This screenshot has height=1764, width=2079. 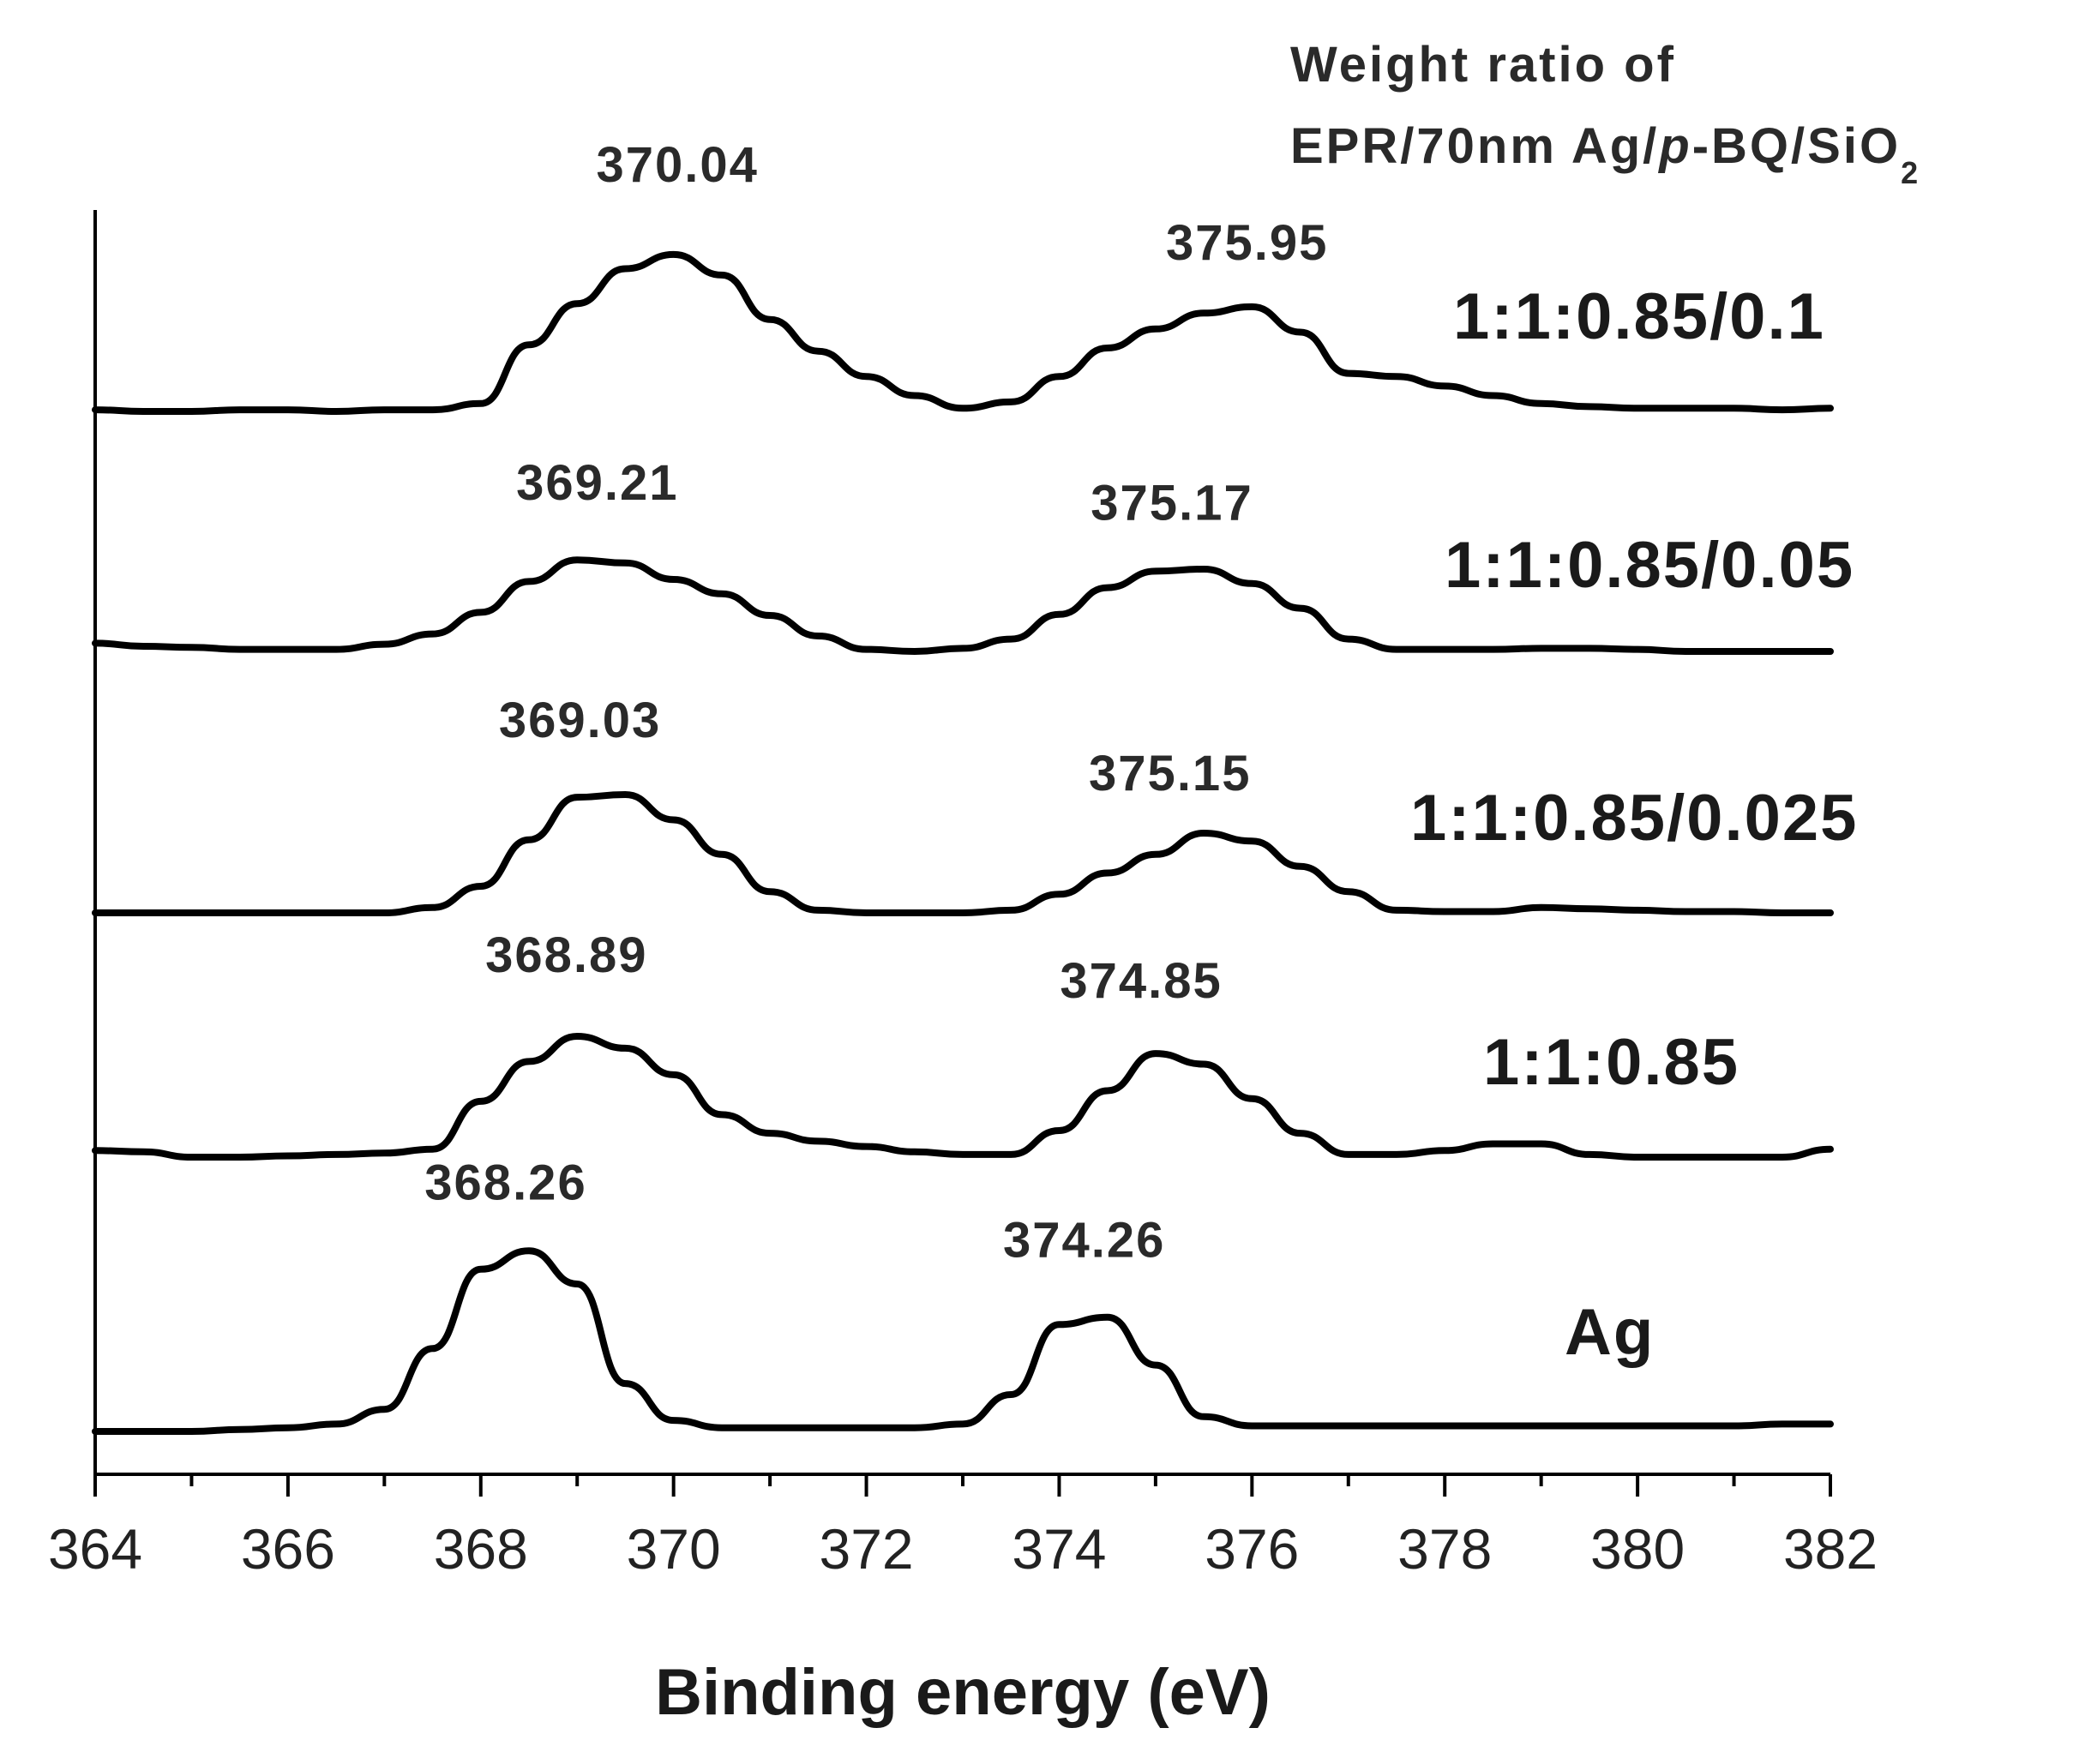 What do you see at coordinates (677, 165) in the screenshot?
I see `peak-label-1-1: 370.04` at bounding box center [677, 165].